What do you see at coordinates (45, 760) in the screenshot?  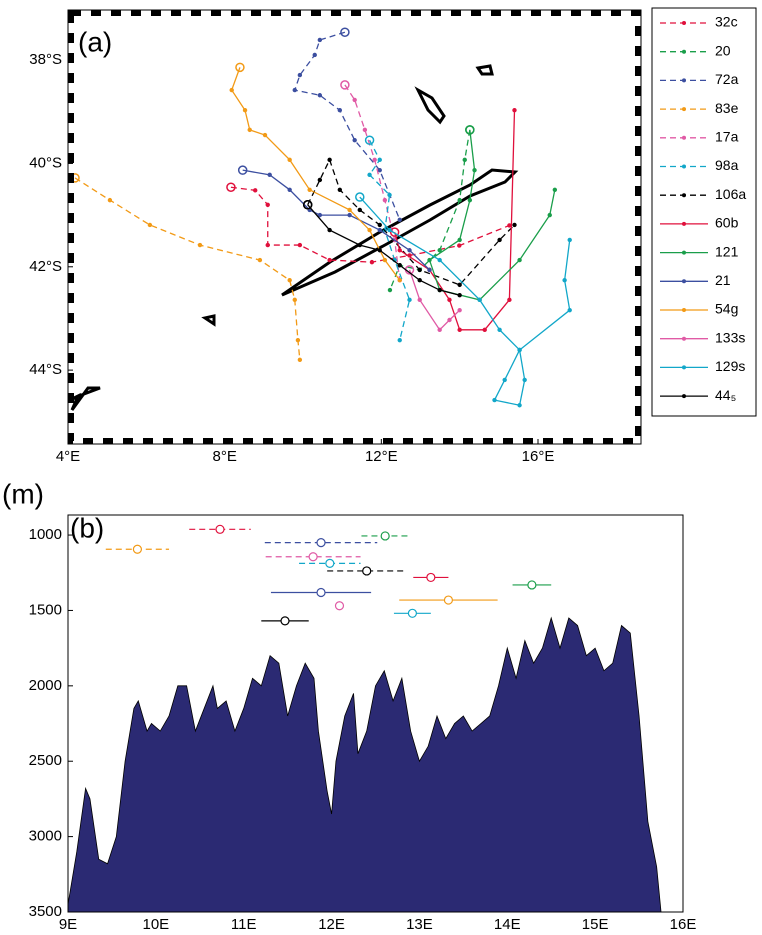 I see `y-tick-label: 2500` at bounding box center [45, 760].